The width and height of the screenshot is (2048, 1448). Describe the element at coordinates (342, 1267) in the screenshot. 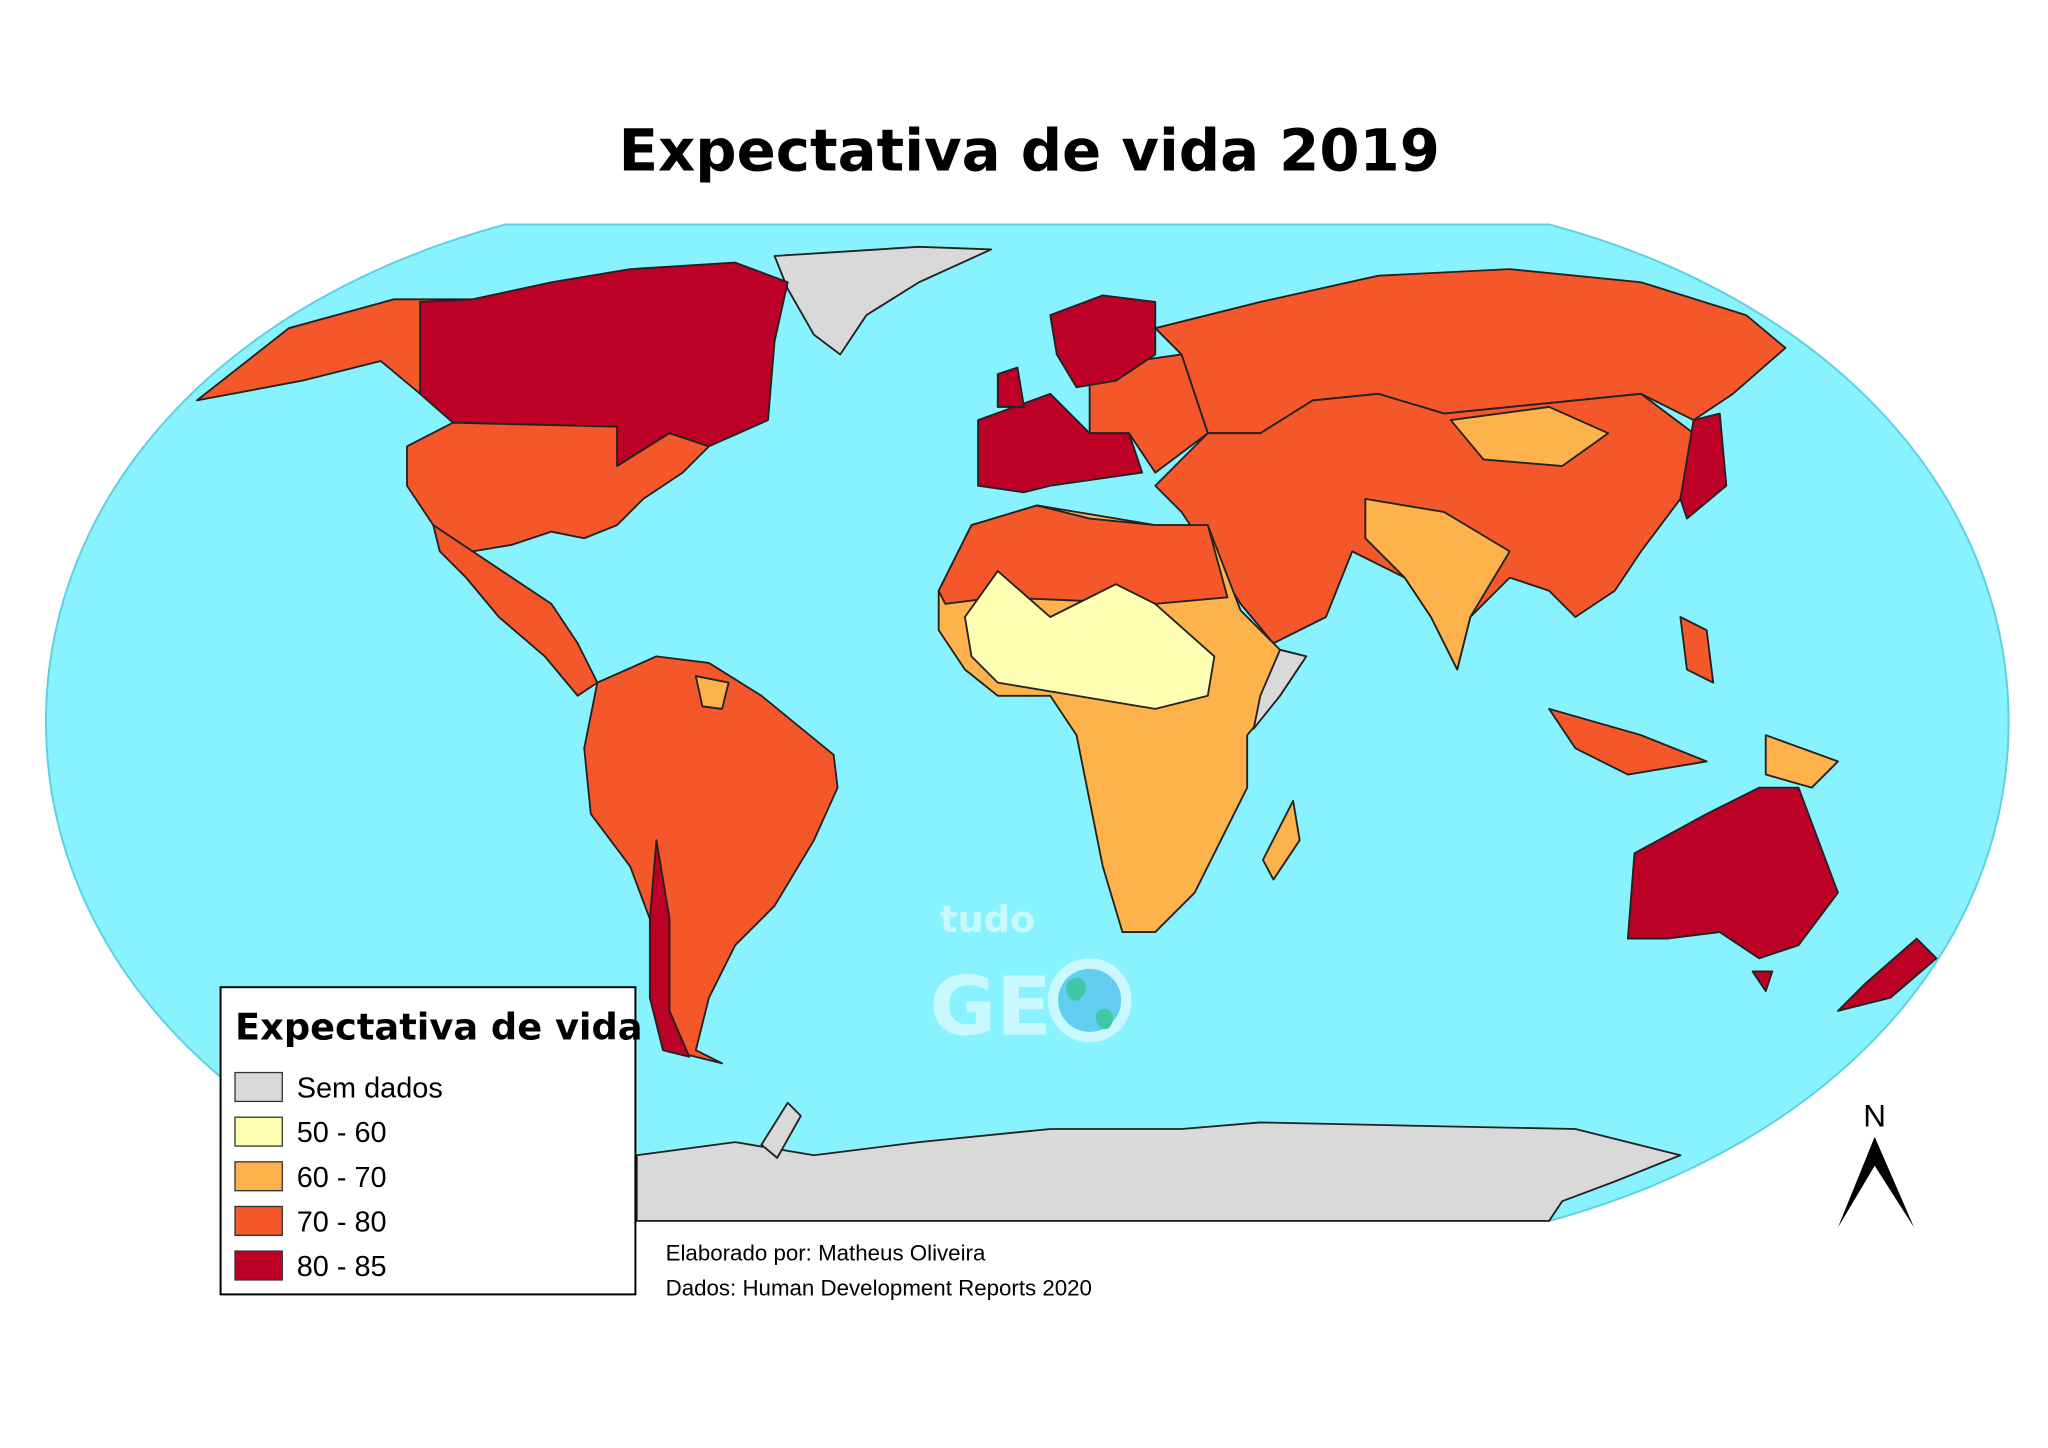

I see `legend-label: 80 - 85` at that location.